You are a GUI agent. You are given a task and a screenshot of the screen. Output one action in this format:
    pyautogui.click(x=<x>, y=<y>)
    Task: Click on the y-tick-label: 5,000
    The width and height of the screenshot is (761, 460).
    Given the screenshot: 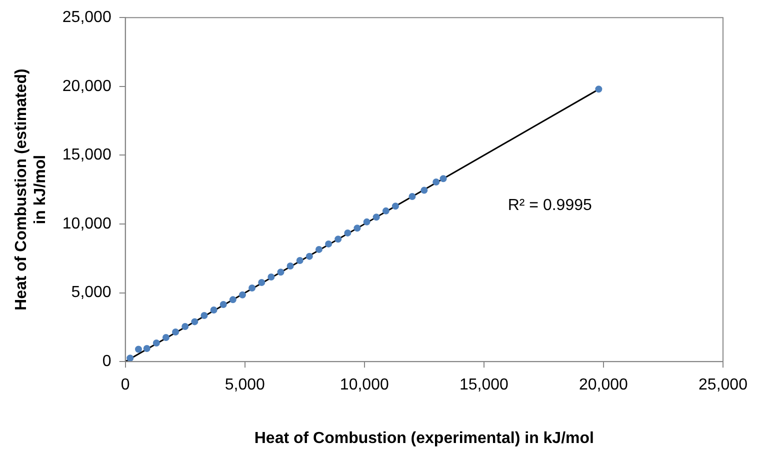 What is the action you would take?
    pyautogui.click(x=91, y=293)
    